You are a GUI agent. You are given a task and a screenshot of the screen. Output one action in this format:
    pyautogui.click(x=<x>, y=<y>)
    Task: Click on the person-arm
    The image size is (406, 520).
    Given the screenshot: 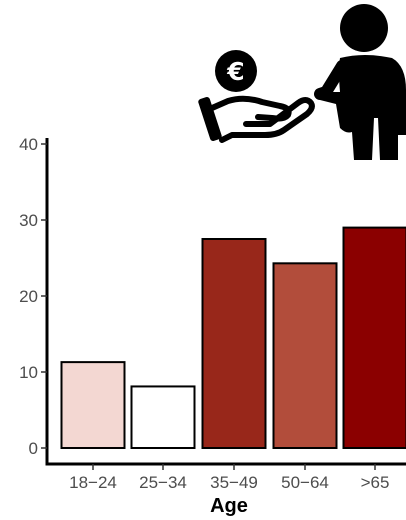 What is the action you would take?
    pyautogui.click(x=331, y=80)
    